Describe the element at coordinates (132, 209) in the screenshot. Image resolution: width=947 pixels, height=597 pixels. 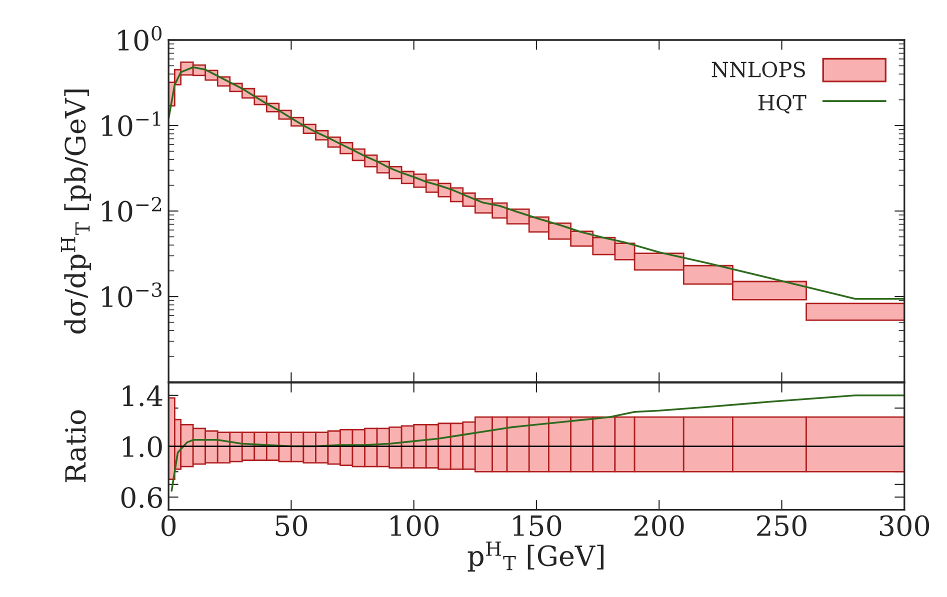
I see `y-tick-label: 10$^{−2}$` at that location.